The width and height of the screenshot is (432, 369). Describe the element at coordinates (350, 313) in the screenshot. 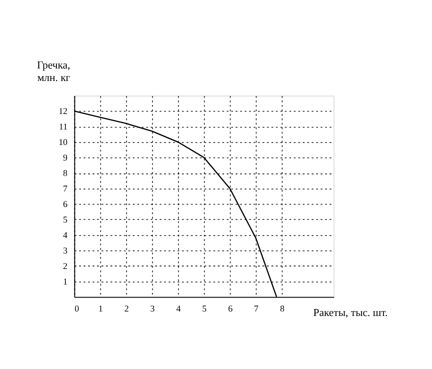

I see `x-axis-title: Ракеты, тыс. шт.` at that location.